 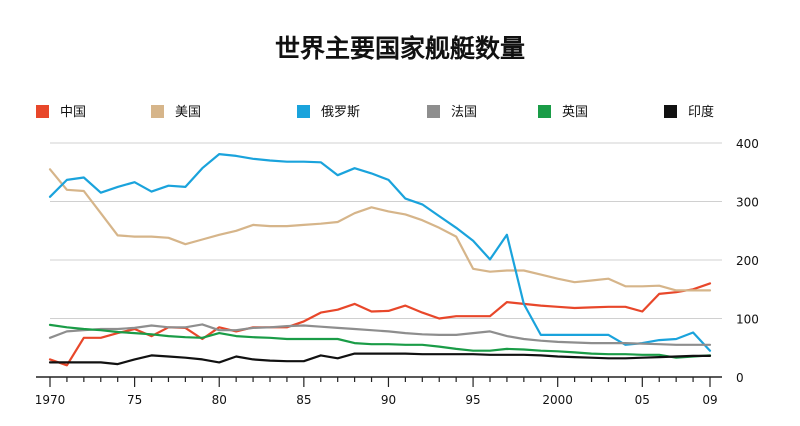 I want to click on legend-item: 中国, so click(x=61, y=112).